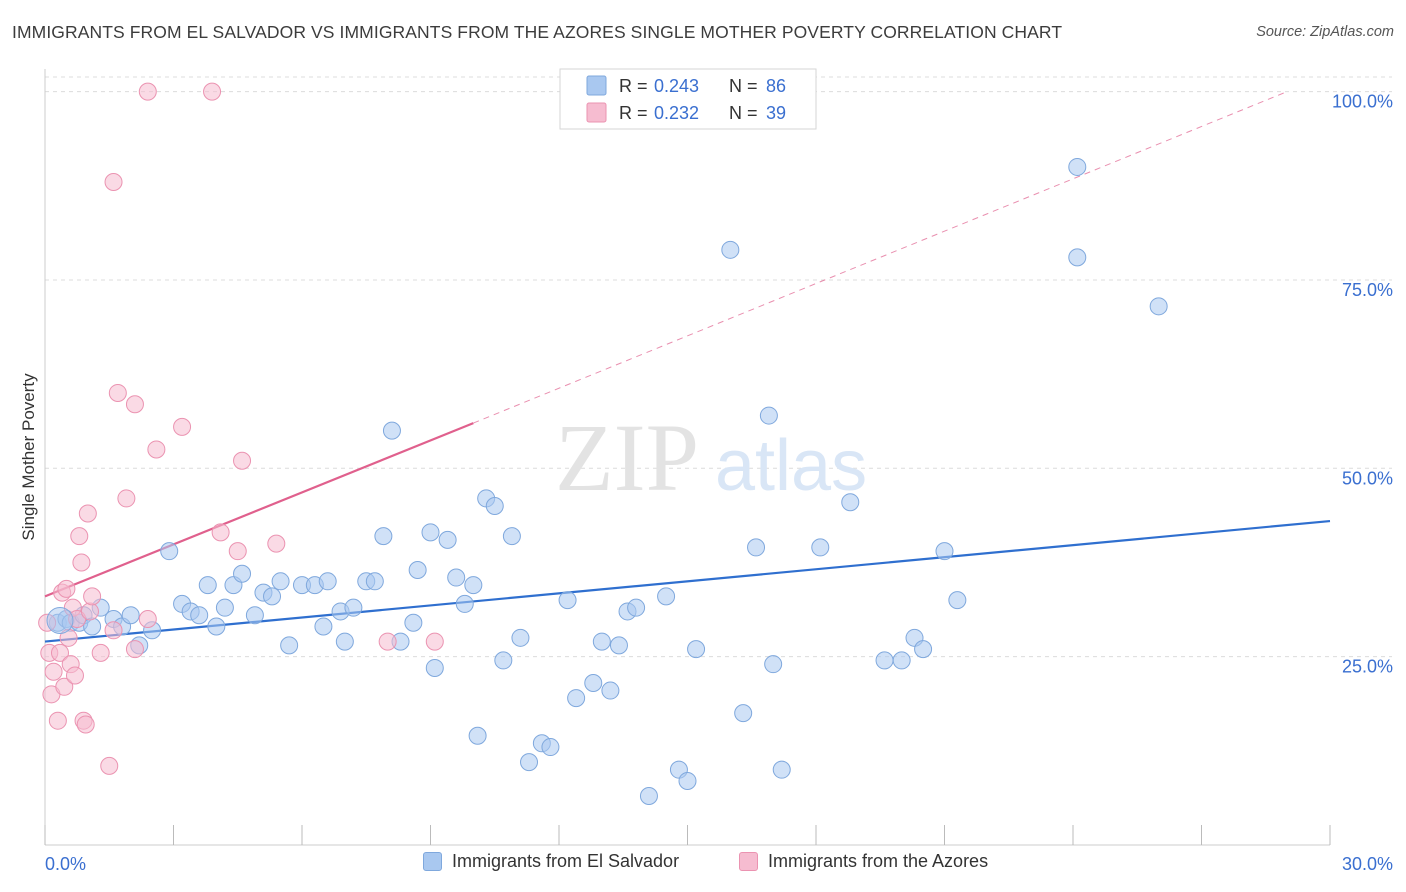  What do you see at coordinates (1362, 102) in the screenshot?
I see `y-tick-label: 100.0%` at bounding box center [1362, 102].